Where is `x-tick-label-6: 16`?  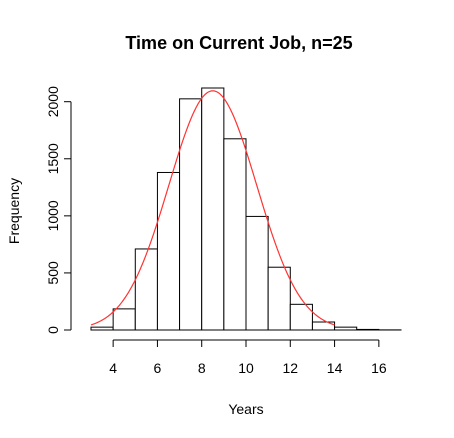 x-tick-label-6: 16 is located at coordinates (379, 368).